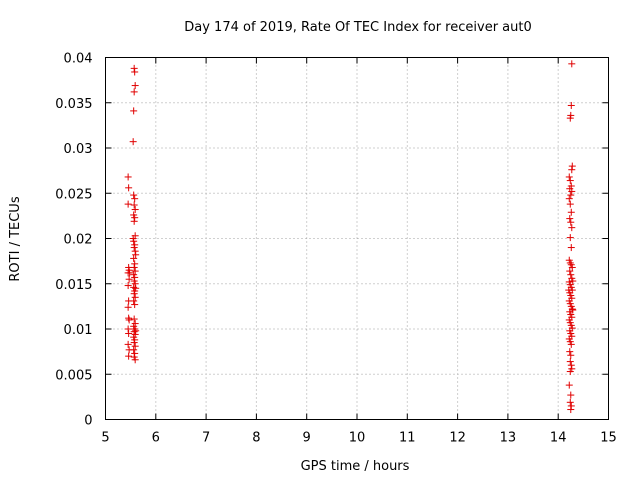 Image resolution: width=640 pixels, height=480 pixels. I want to click on x-axis-tick-labels: 5 6 7 8 9 10 11 12 13 14 15, so click(358, 438).